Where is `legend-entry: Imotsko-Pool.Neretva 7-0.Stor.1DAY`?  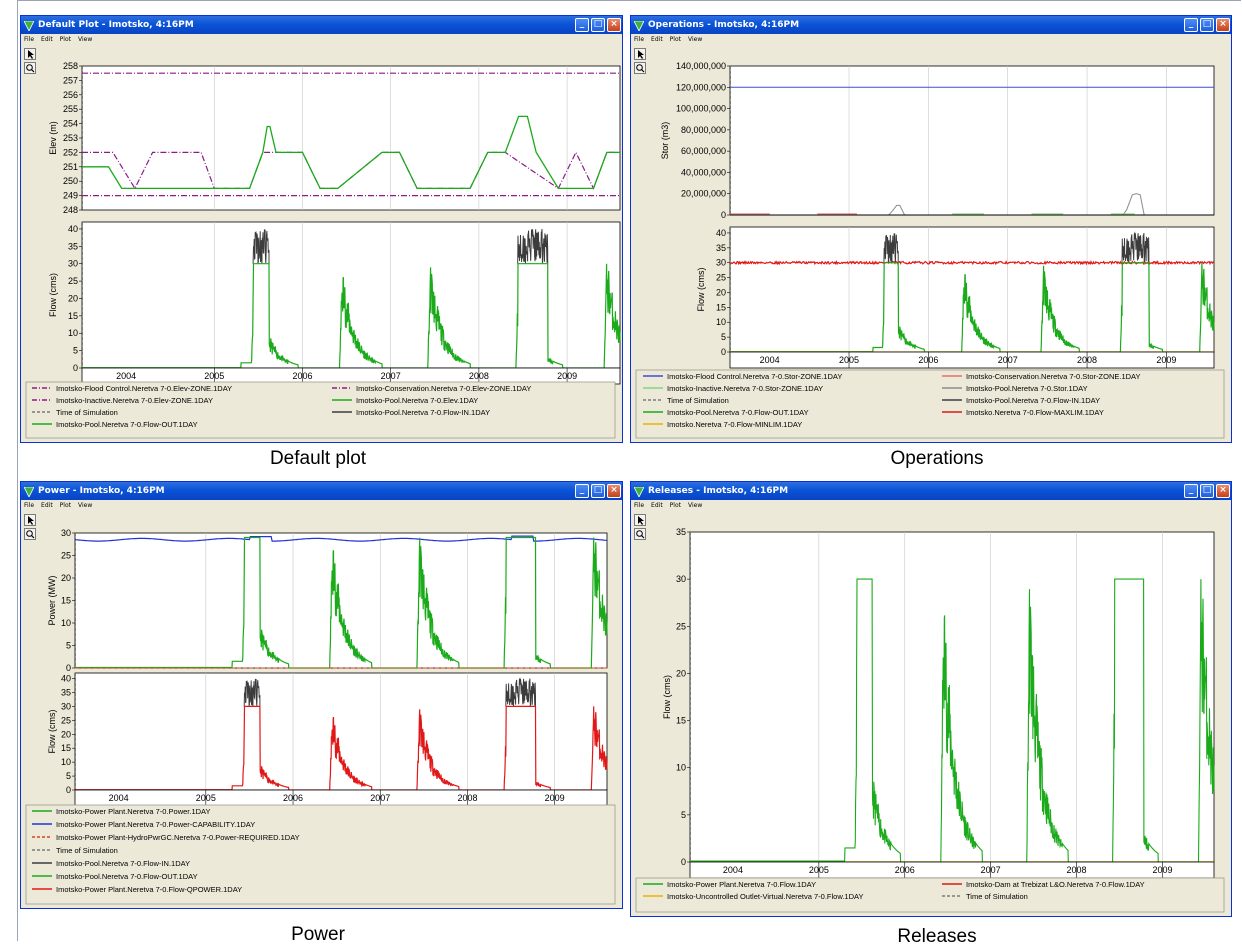
legend-entry: Imotsko-Pool.Neretva 7-0.Stor.1DAY is located at coordinates (1027, 388).